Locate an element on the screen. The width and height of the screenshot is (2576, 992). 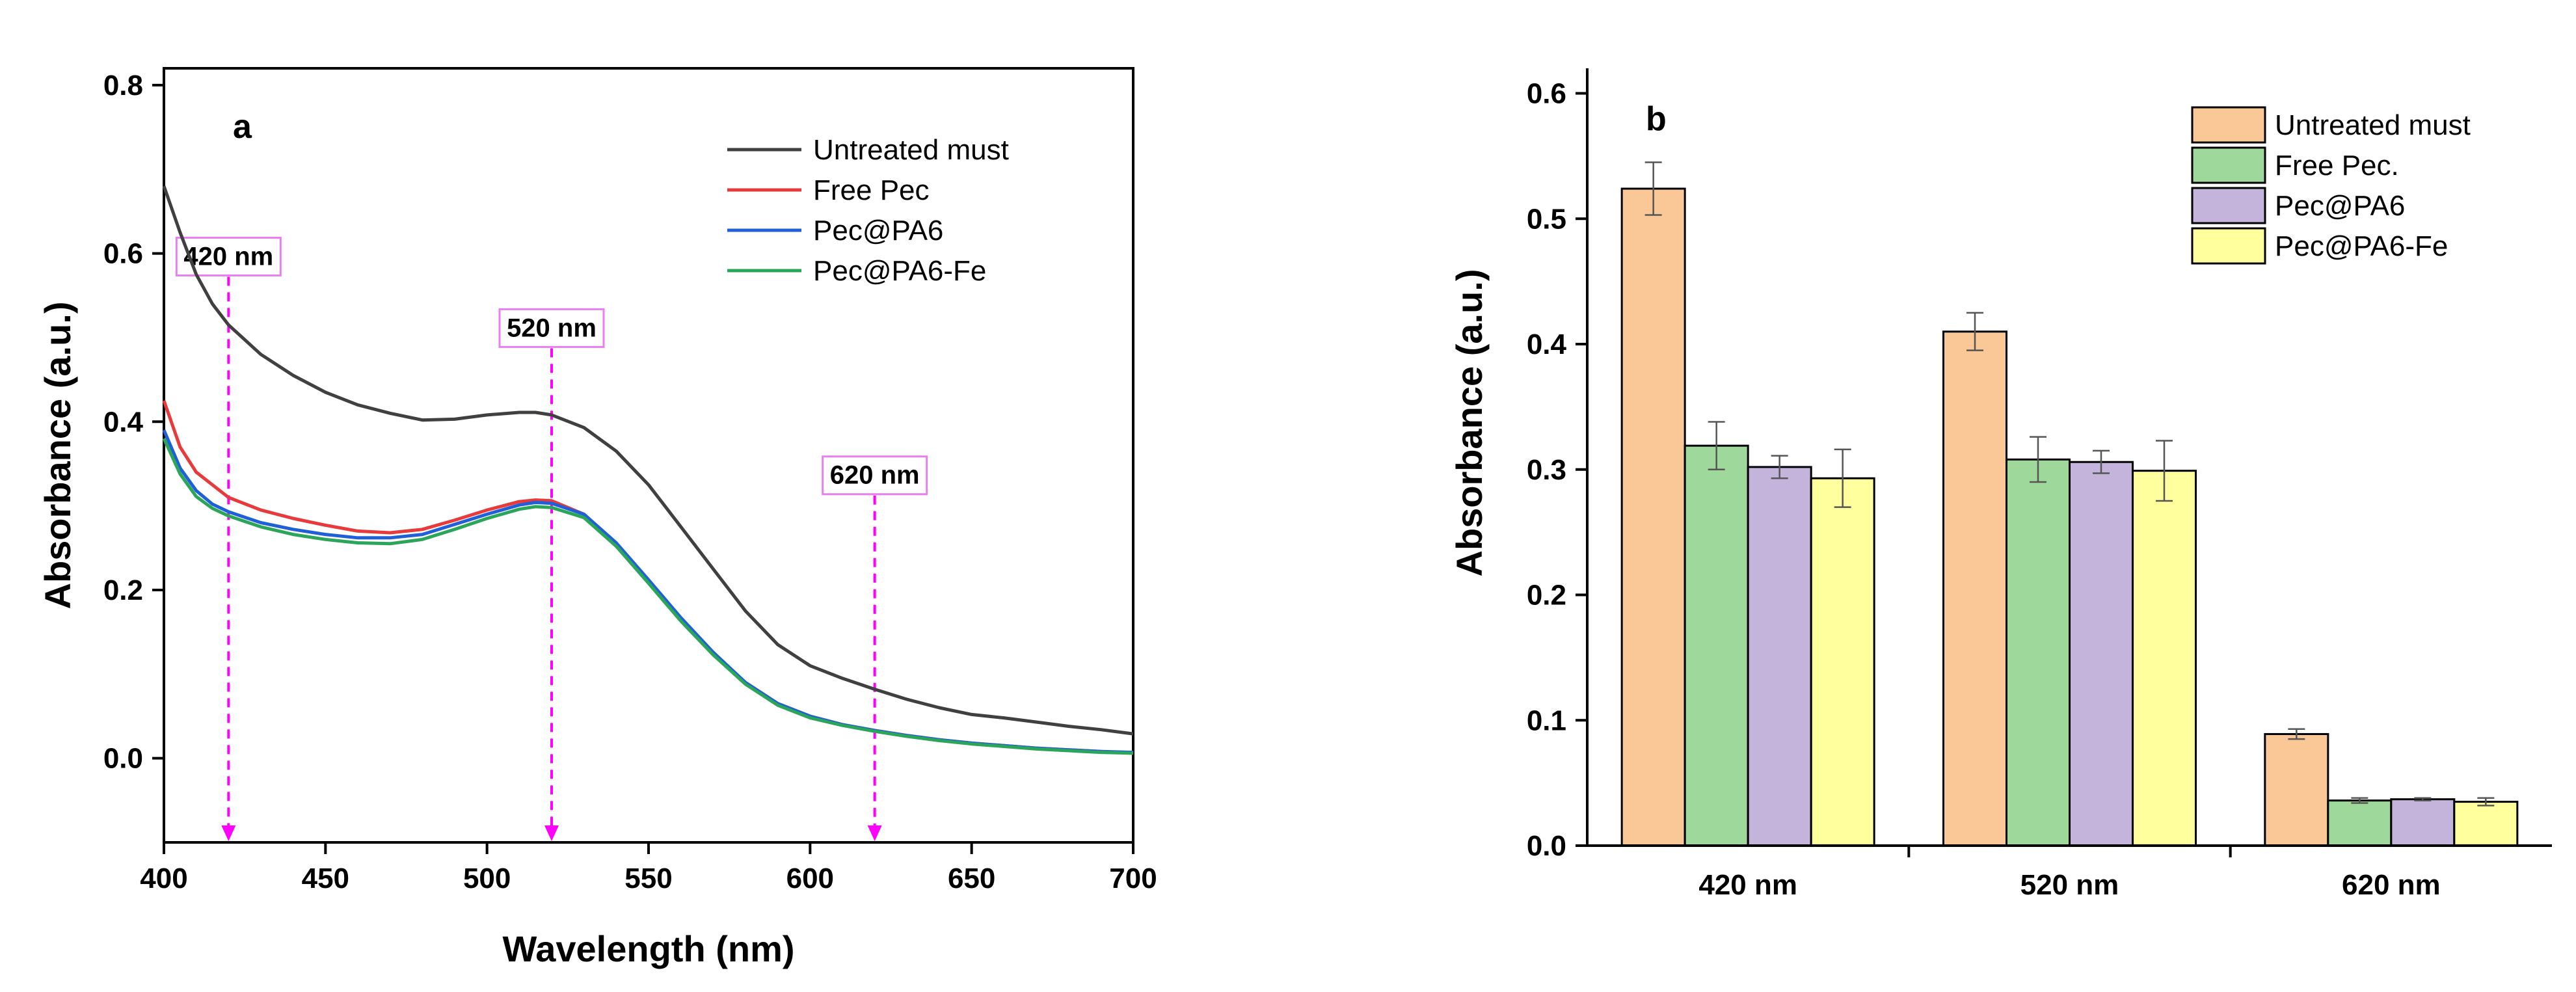
series-line-pec-pa6 is located at coordinates (648, 592).